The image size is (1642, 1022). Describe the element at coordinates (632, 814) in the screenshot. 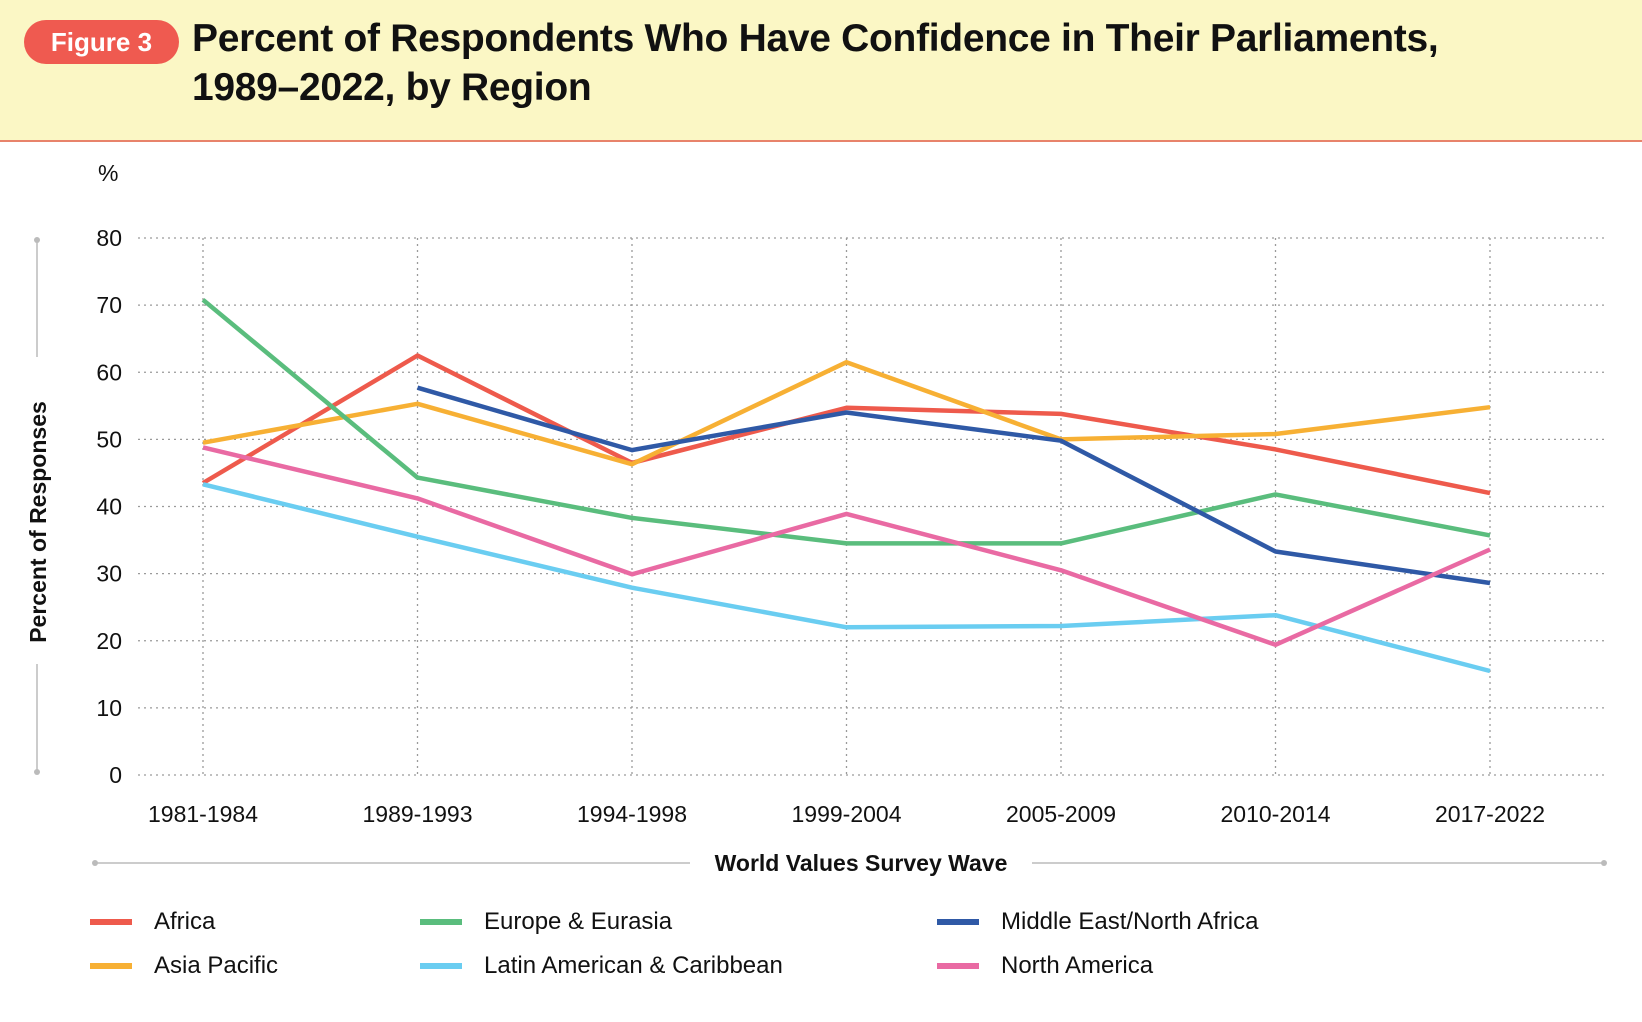

I see `x-tick-label: 1994-1998` at that location.